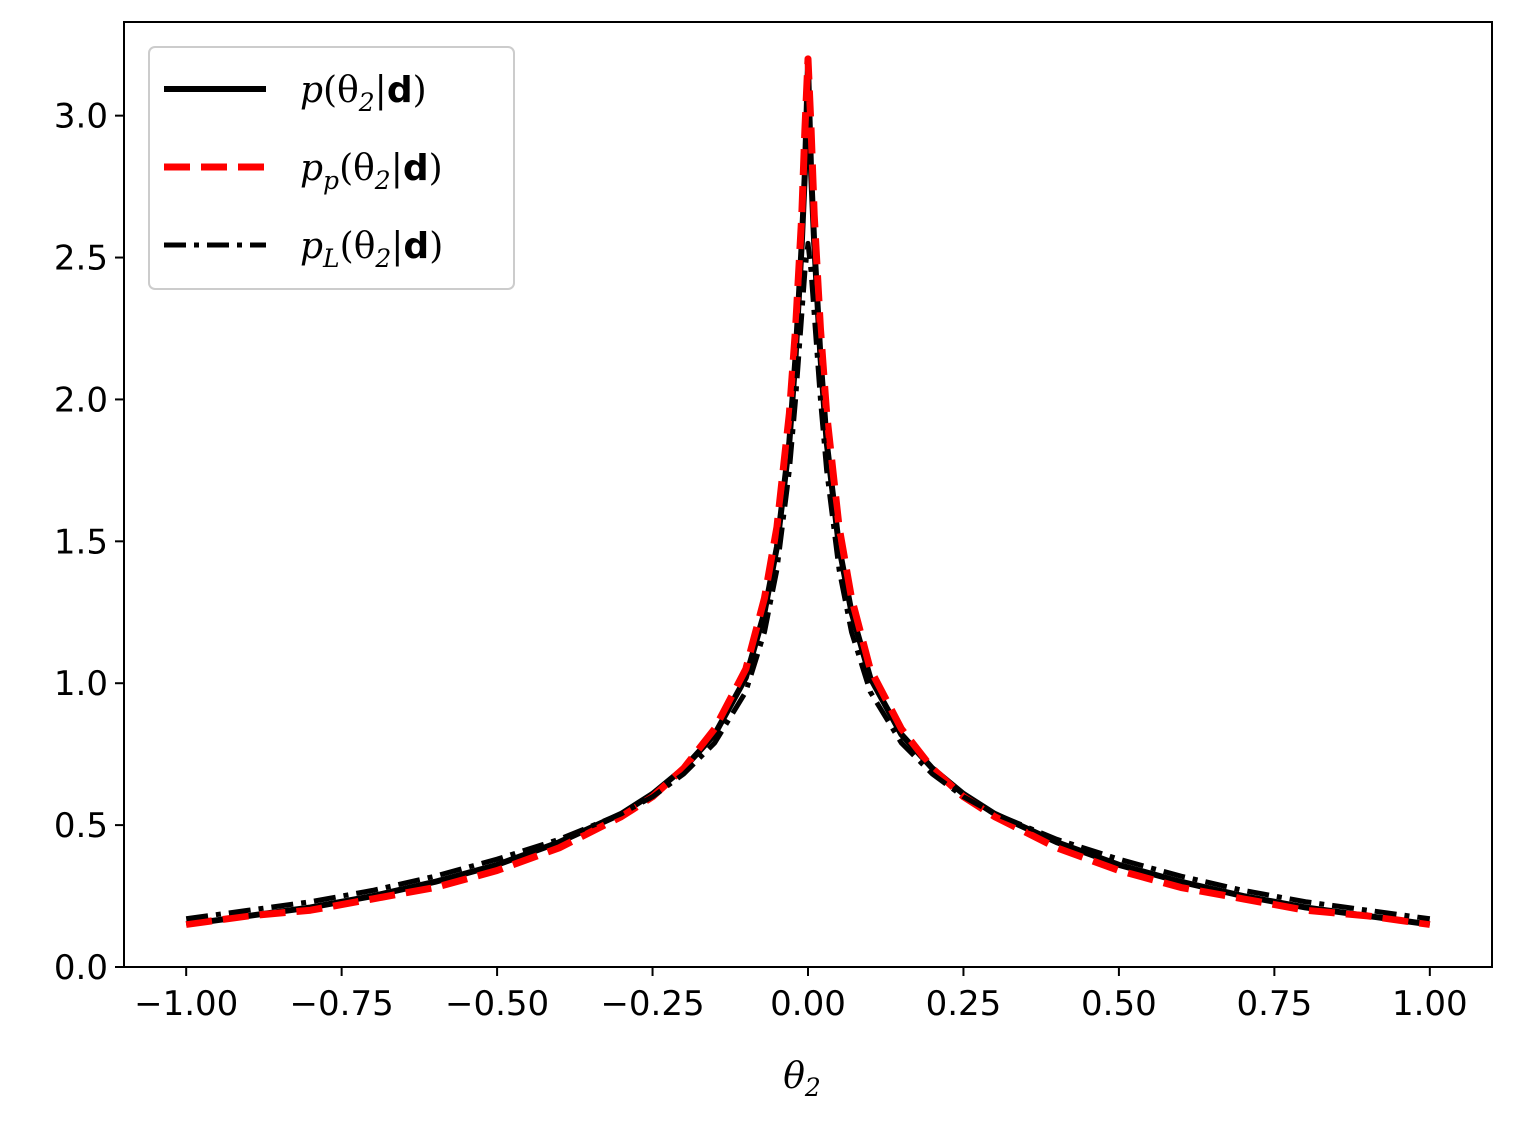 The image size is (1516, 1124). What do you see at coordinates (363, 93) in the screenshot?
I see `legend-entry-label: p(θ2|d)` at bounding box center [363, 93].